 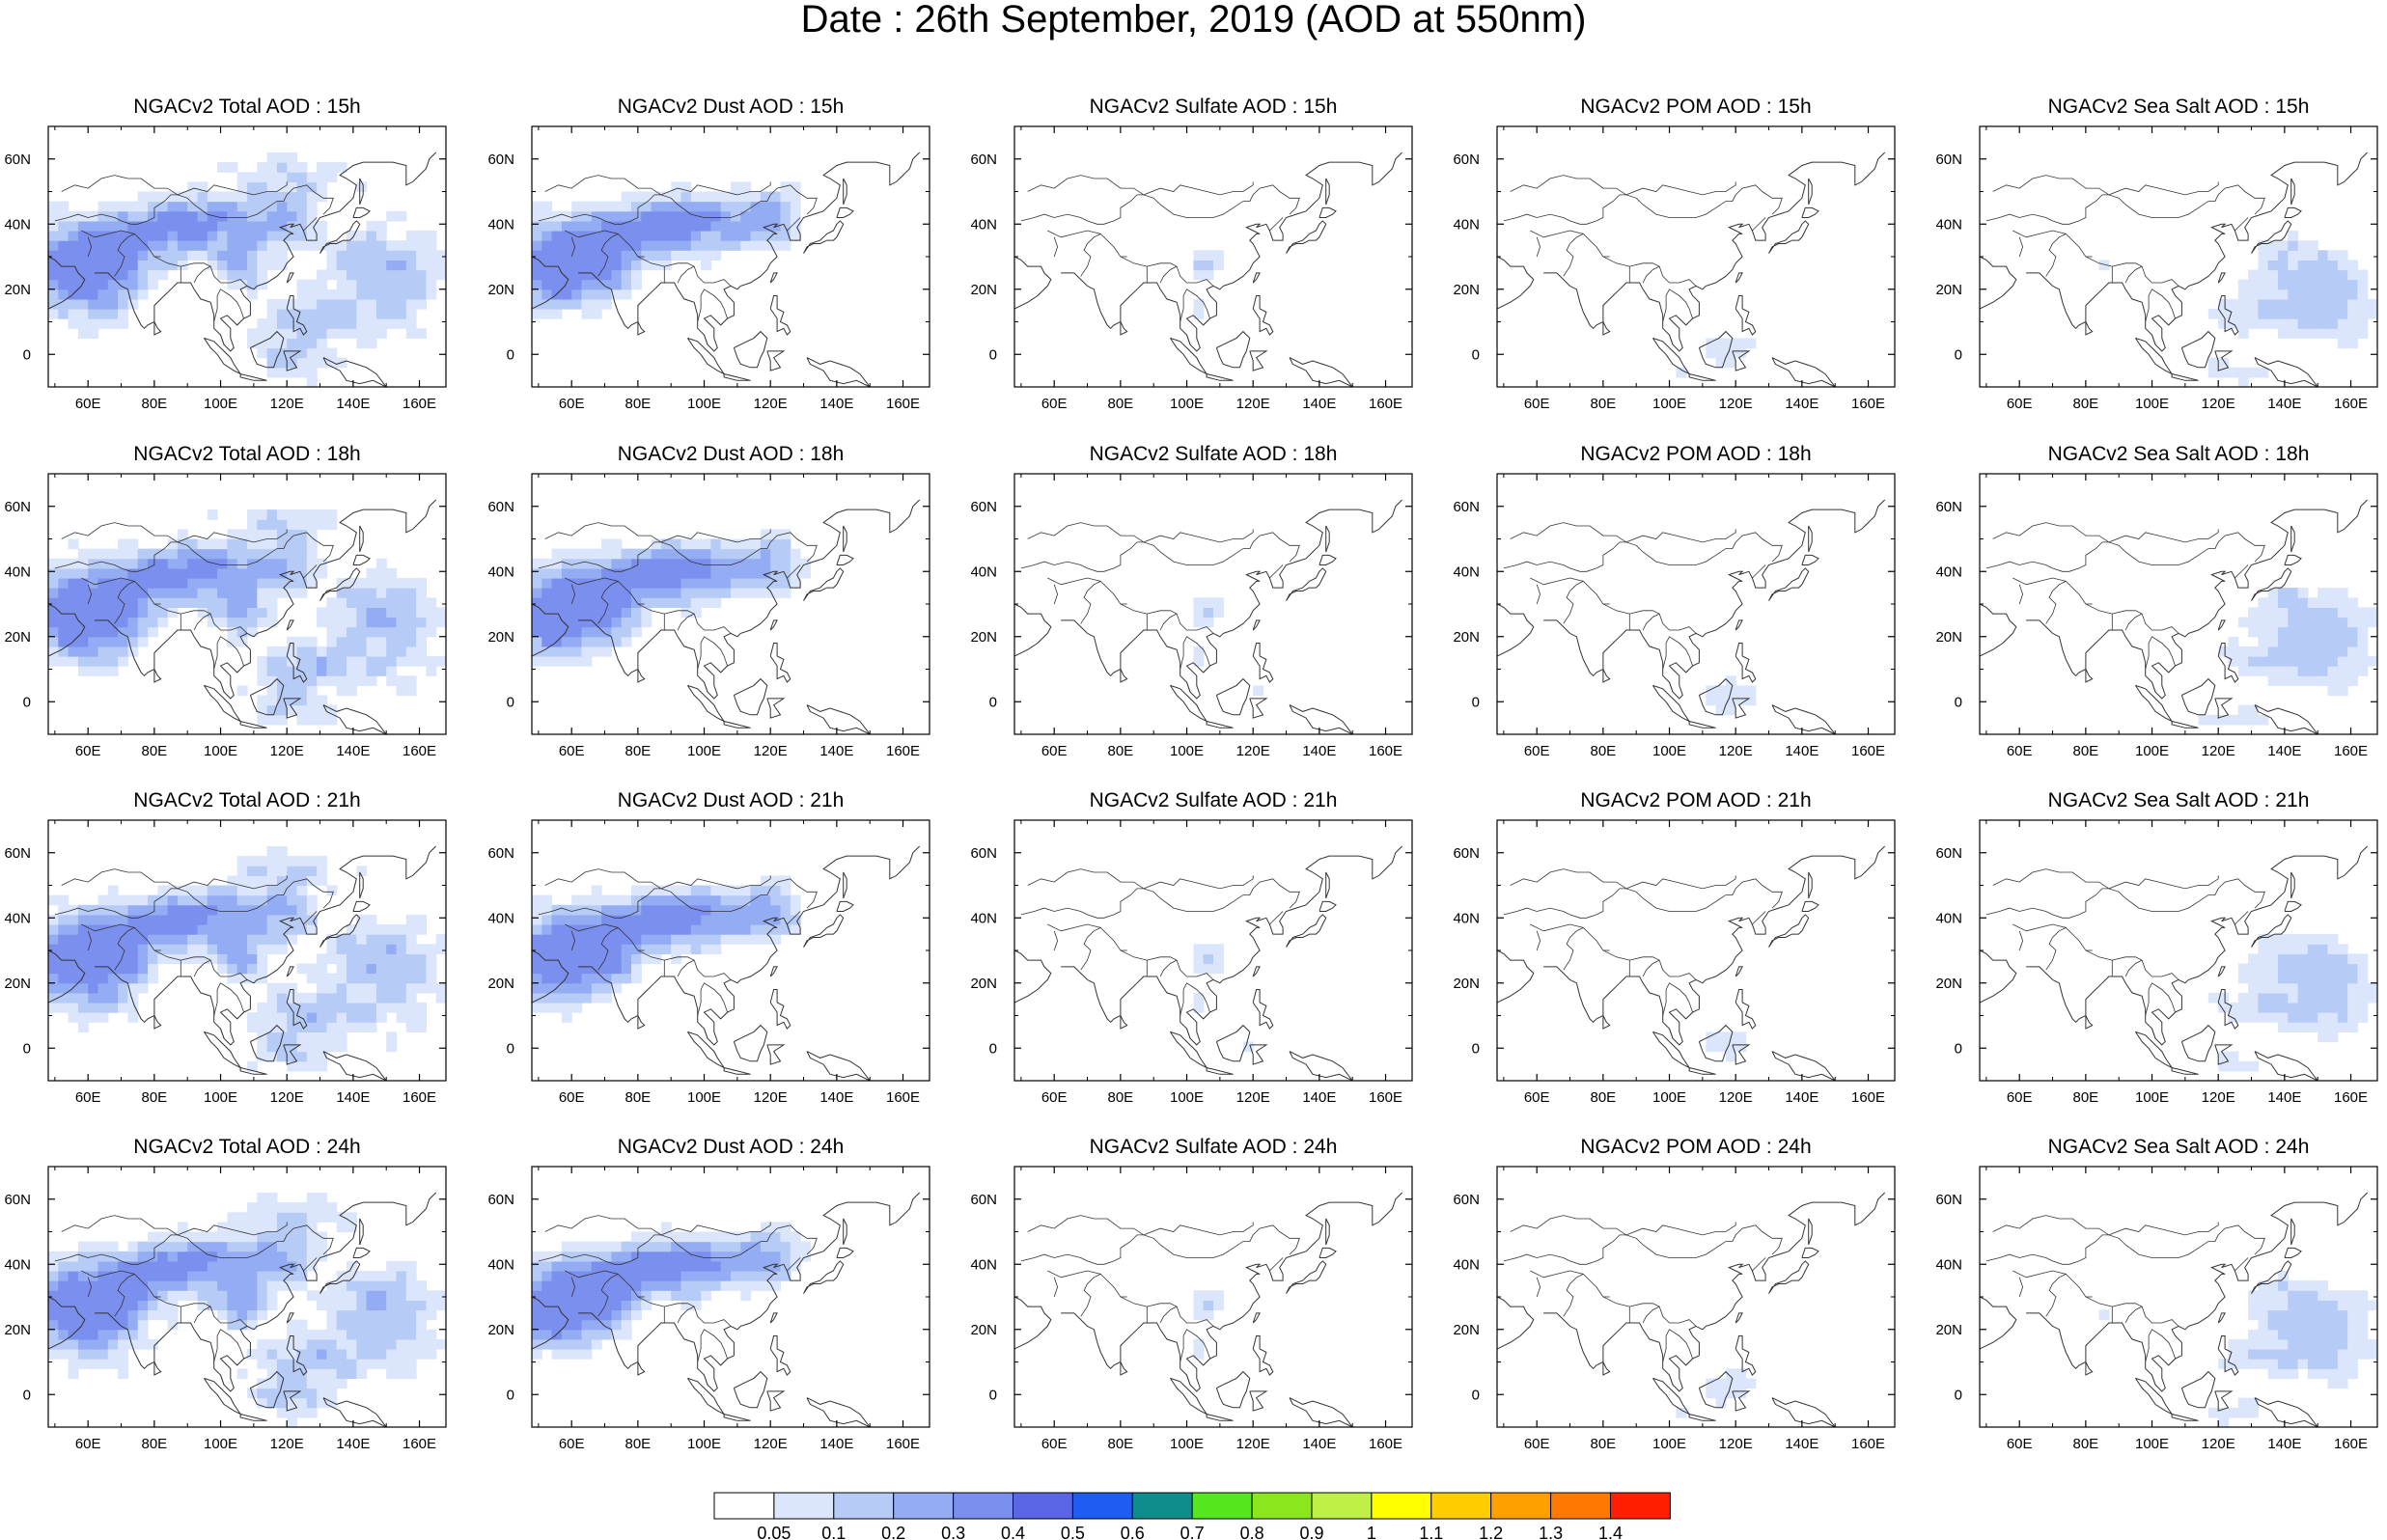 I want to click on panel-title: NGACv2 Dust AOD : 15h, so click(x=731, y=107).